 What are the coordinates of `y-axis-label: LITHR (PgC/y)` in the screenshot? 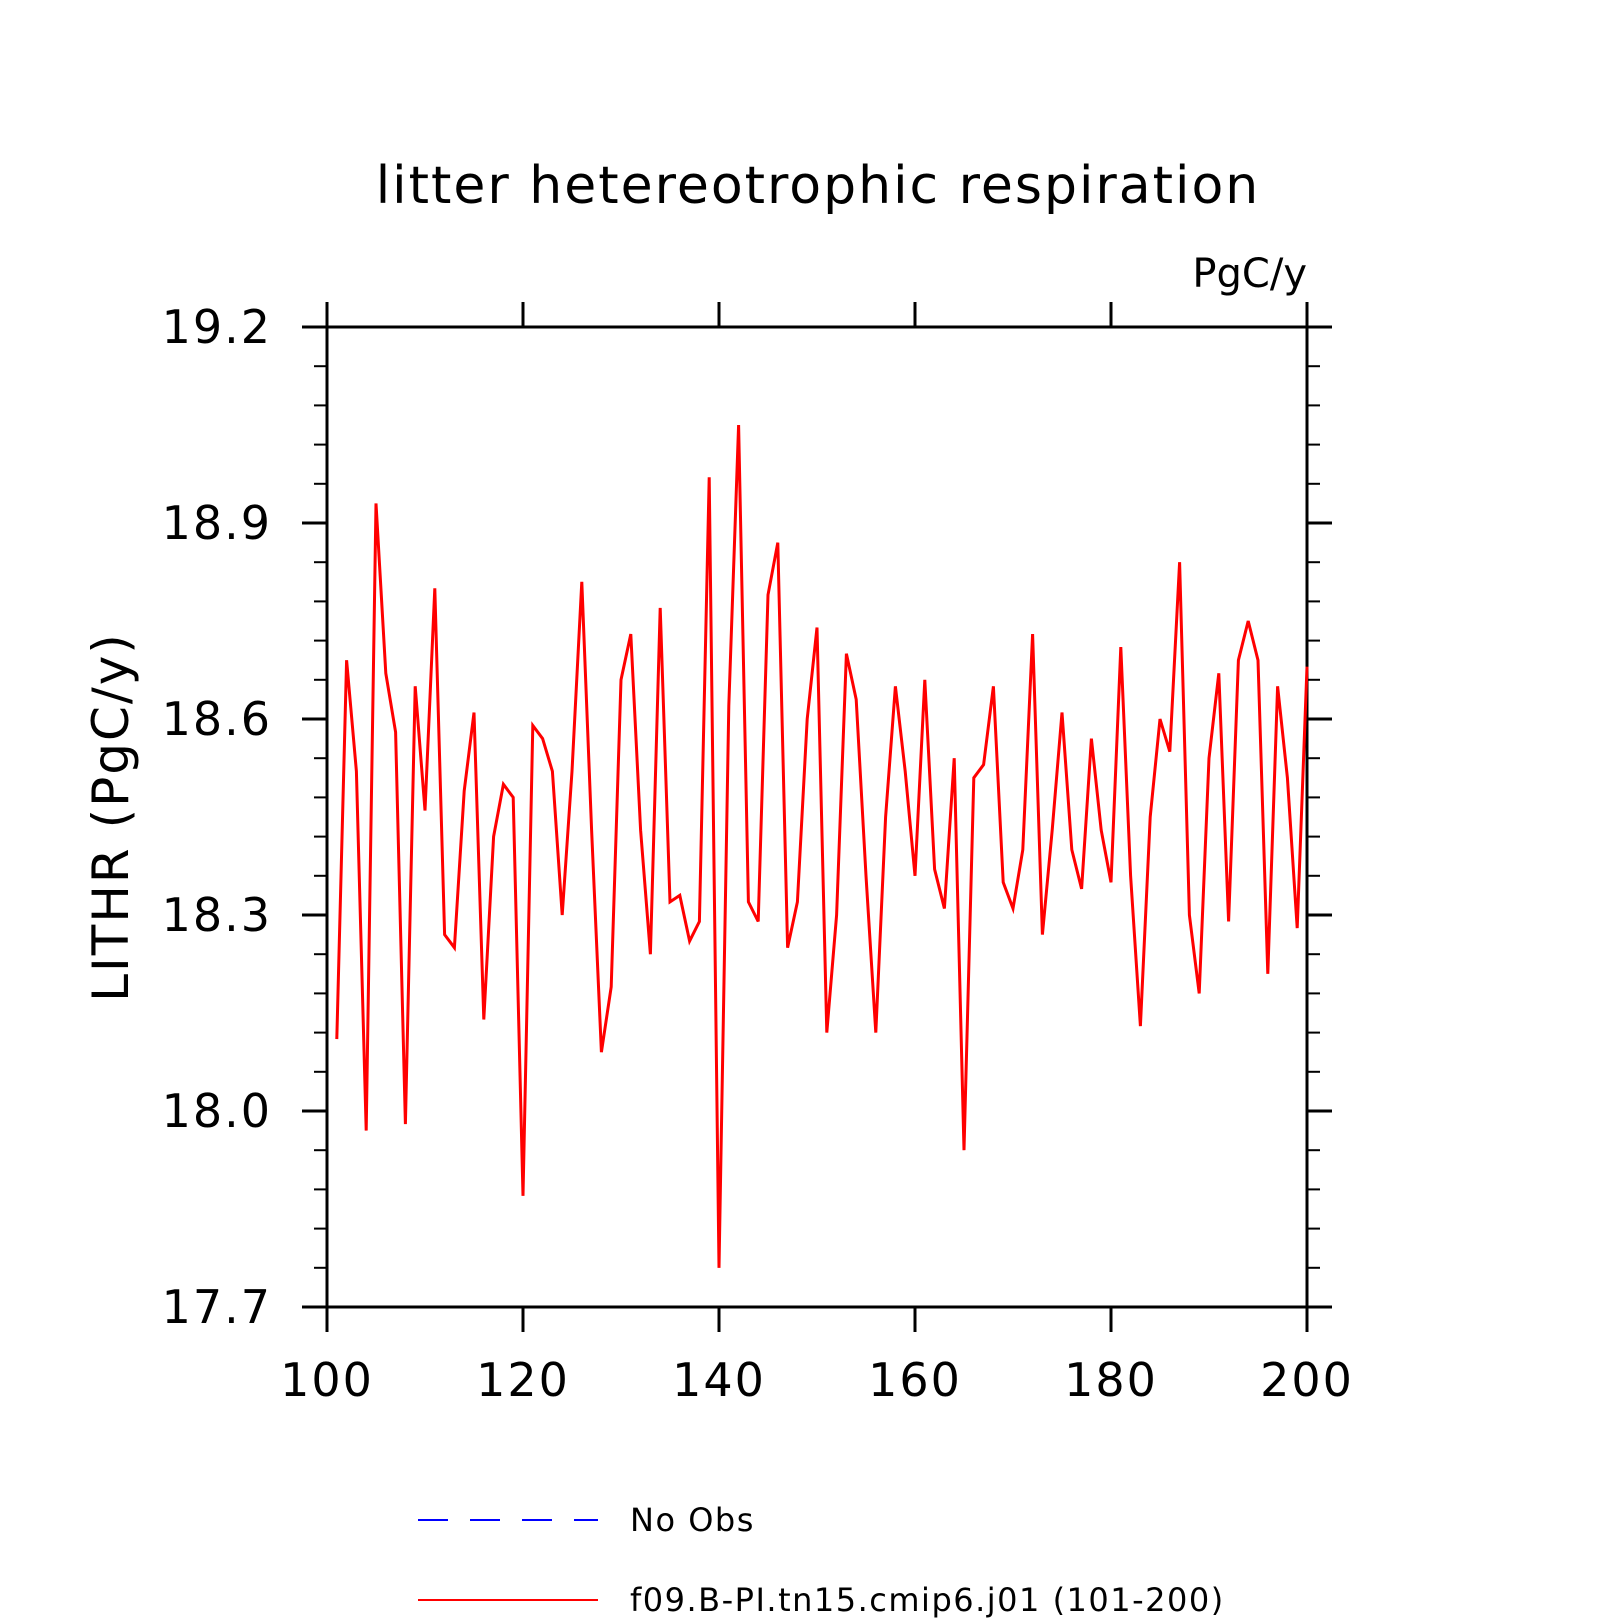 It's located at (111, 817).